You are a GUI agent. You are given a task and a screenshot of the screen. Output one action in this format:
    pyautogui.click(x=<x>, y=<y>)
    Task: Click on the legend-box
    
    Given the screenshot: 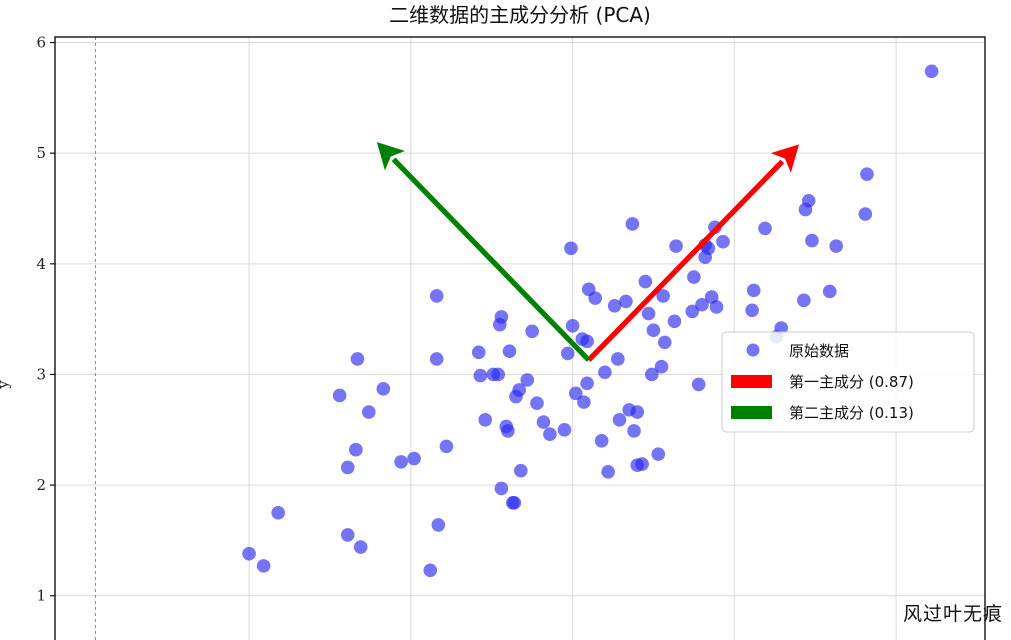 What is the action you would take?
    pyautogui.click(x=848, y=382)
    